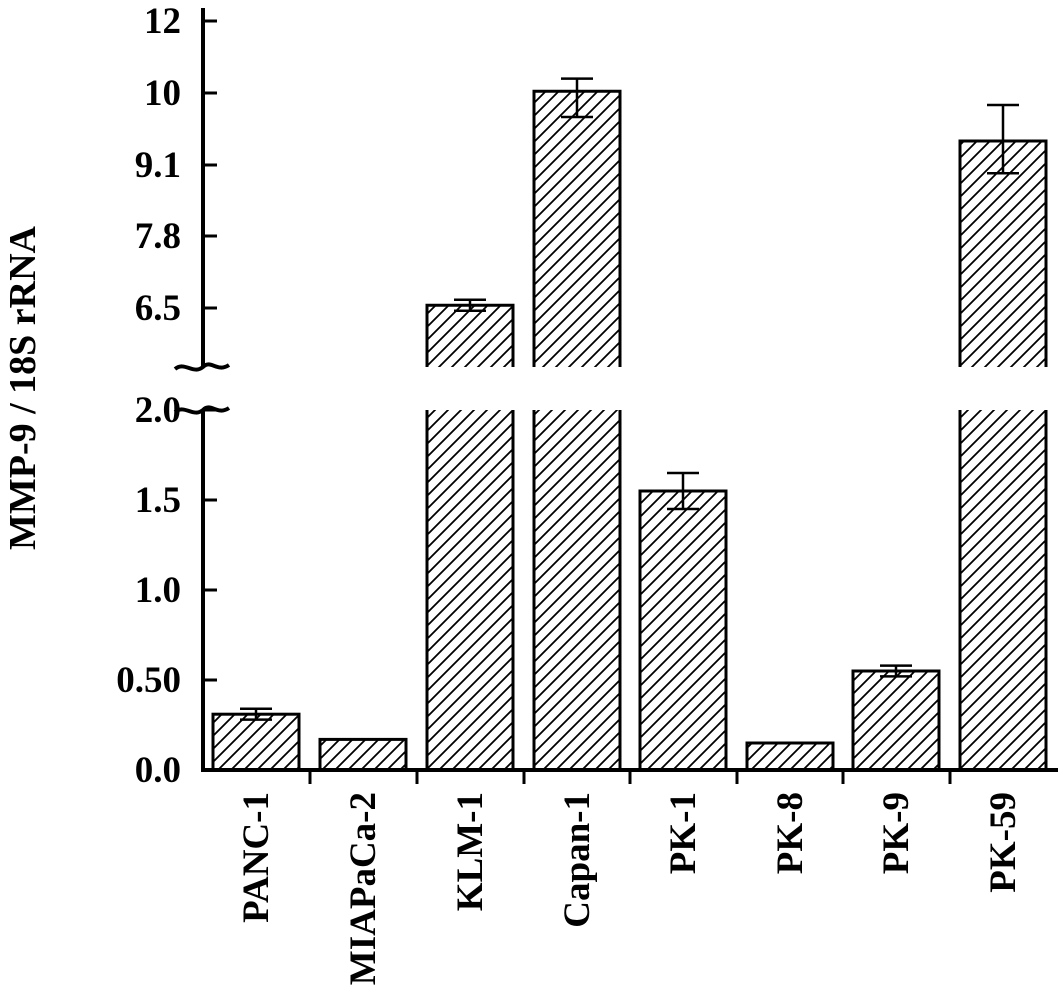 The height and width of the screenshot is (1006, 1063). Describe the element at coordinates (23, 387) in the screenshot. I see `y-axis-title: MMP-9 / 18S rRNA` at that location.